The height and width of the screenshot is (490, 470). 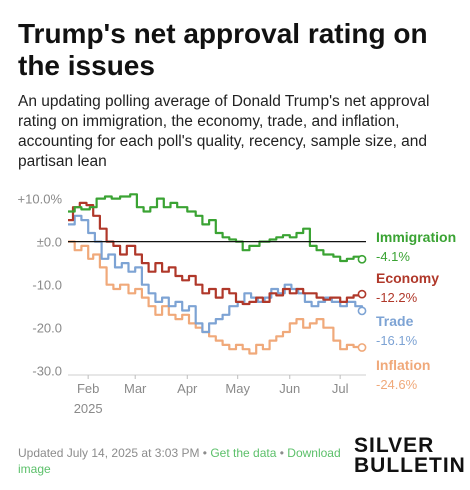 I want to click on logo-line-1: SILVER, so click(x=394, y=445).